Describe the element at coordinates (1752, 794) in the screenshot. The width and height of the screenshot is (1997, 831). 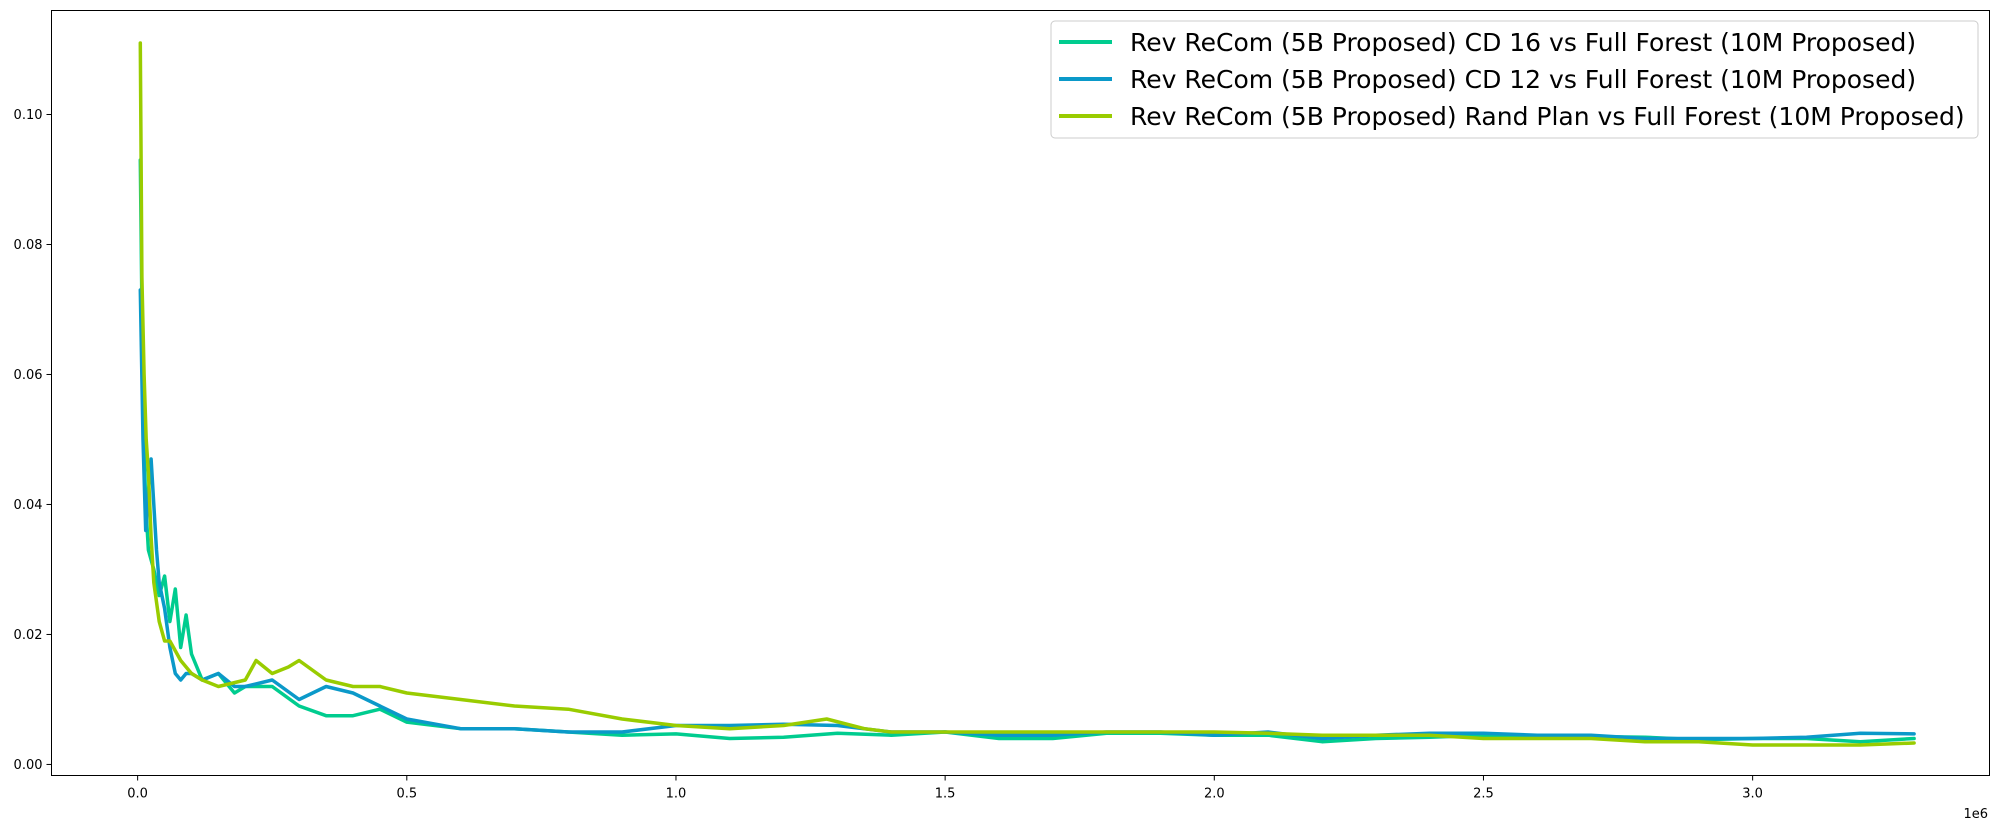
I see `x-tick-label: 3.0` at that location.